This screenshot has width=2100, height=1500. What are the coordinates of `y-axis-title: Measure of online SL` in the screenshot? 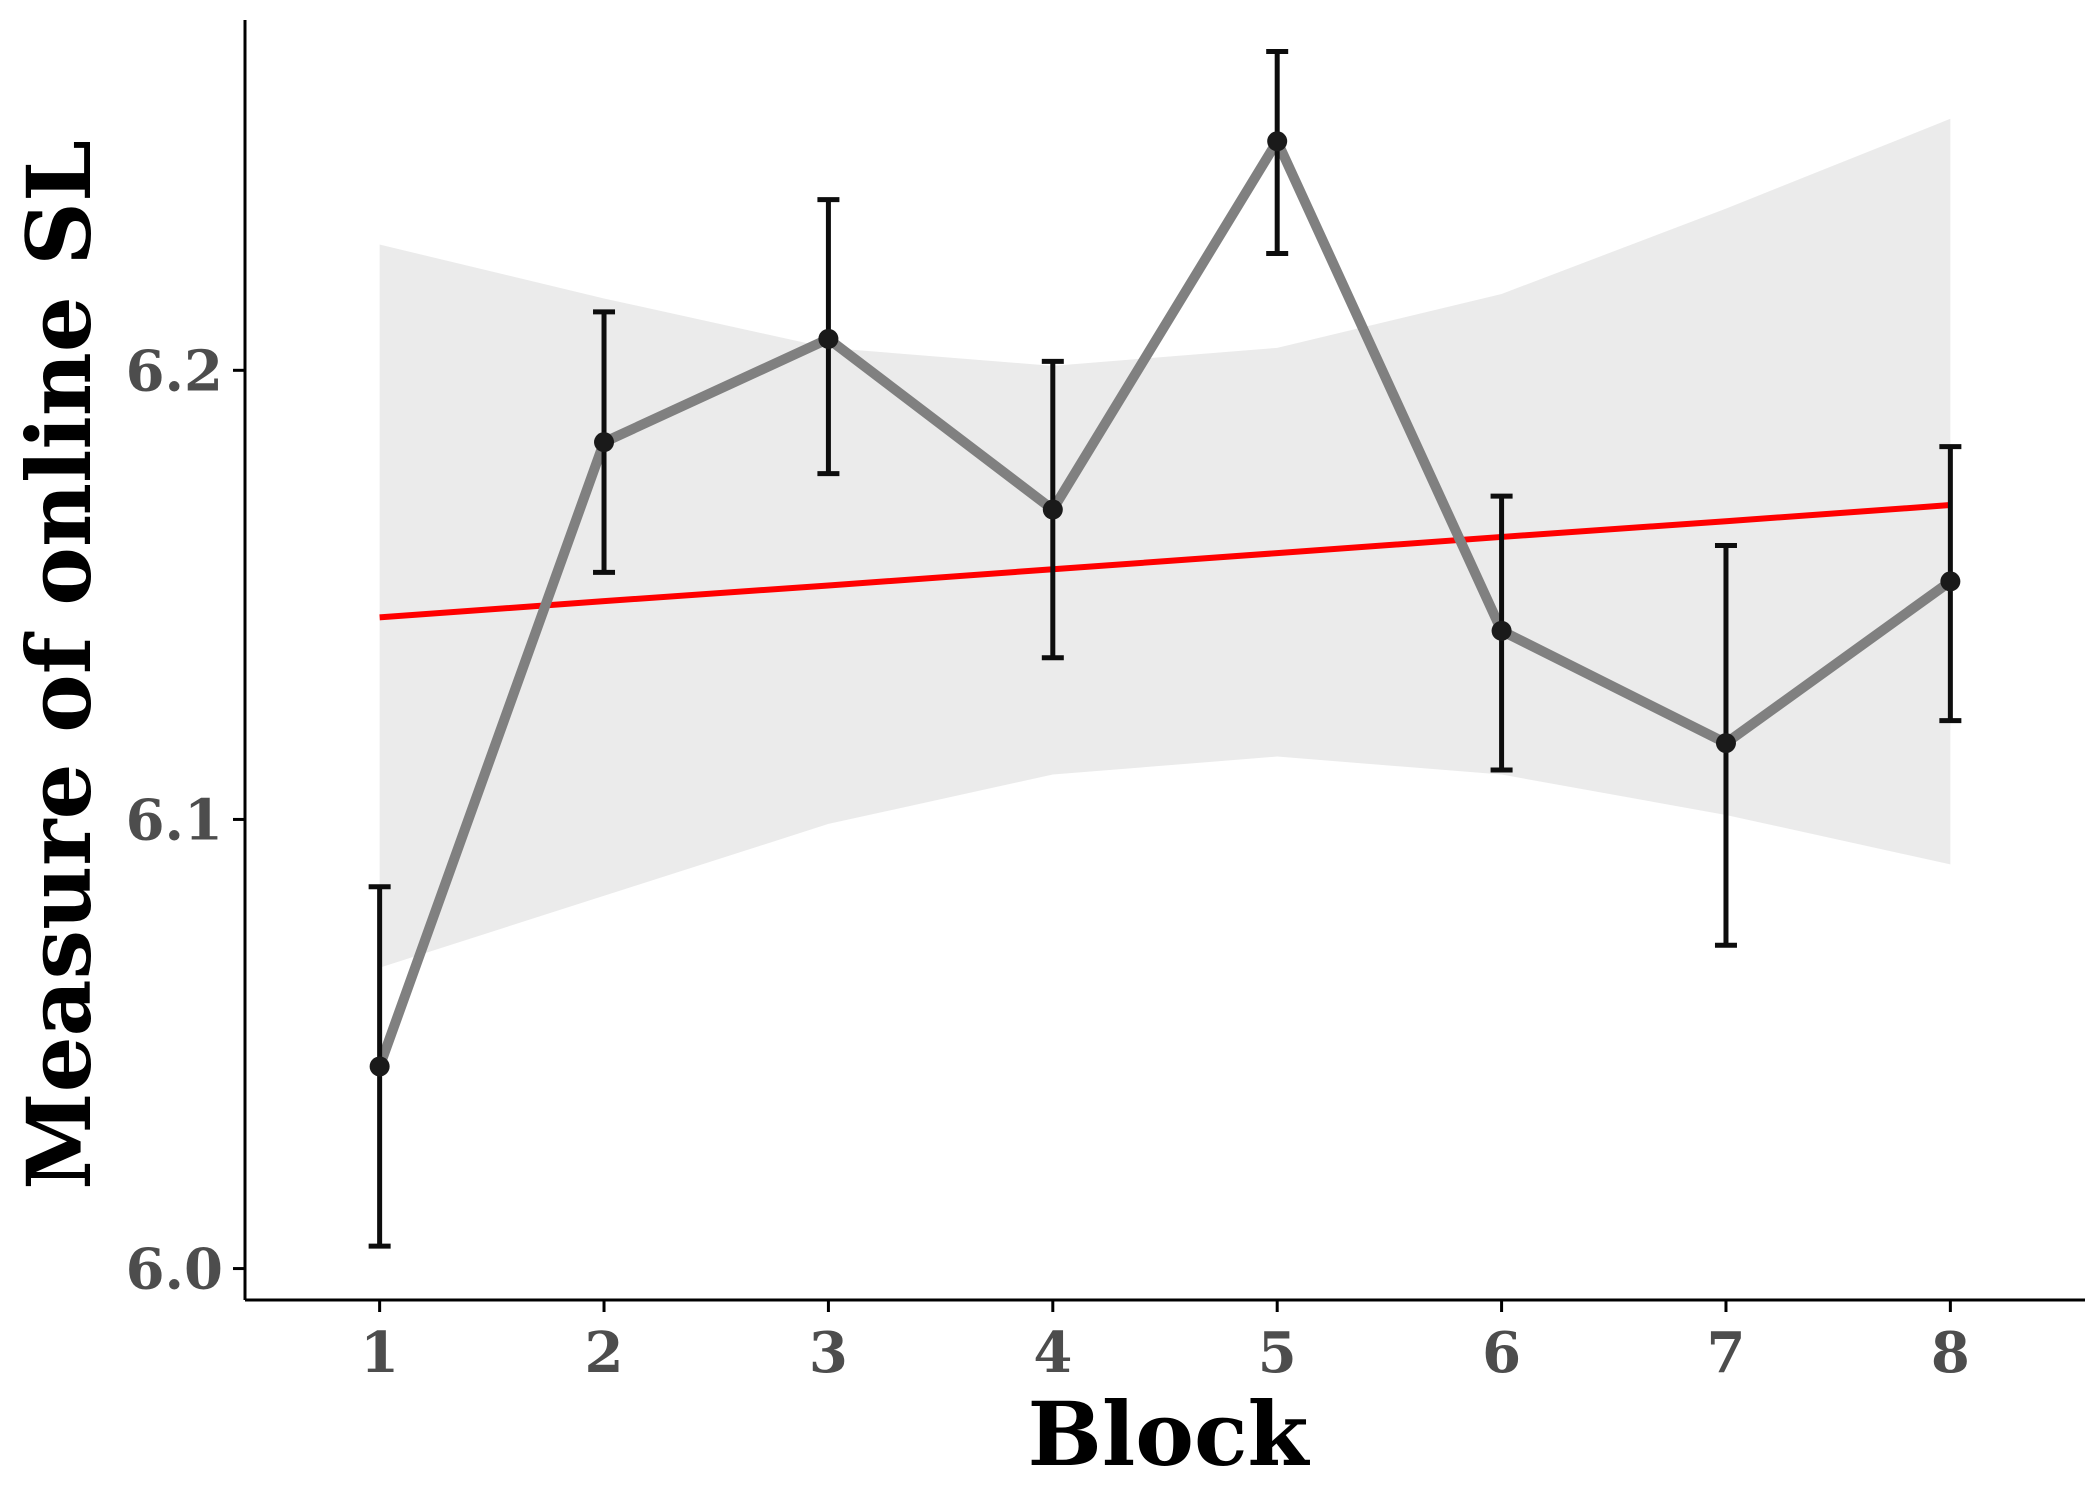 It's located at (59, 665).